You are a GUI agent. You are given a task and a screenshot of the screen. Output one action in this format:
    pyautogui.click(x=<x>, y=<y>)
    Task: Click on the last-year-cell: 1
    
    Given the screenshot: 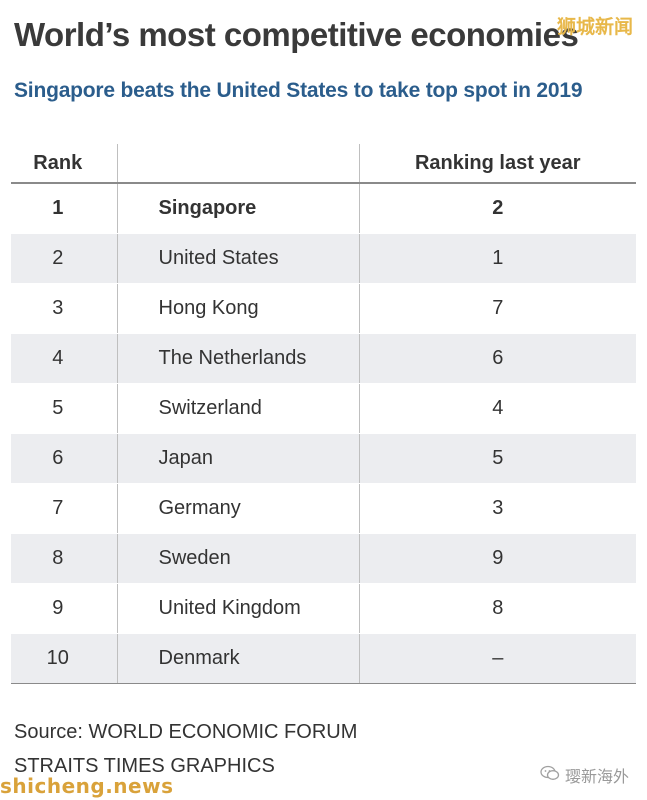 What is the action you would take?
    pyautogui.click(x=497, y=258)
    